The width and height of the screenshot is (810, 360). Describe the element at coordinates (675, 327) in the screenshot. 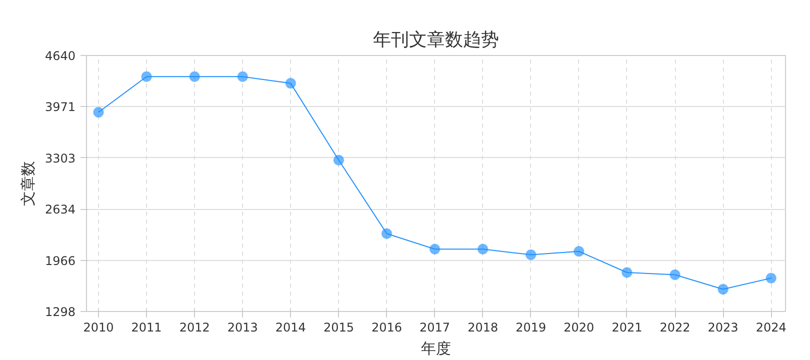

I see `x-tick-label: 2022` at that location.